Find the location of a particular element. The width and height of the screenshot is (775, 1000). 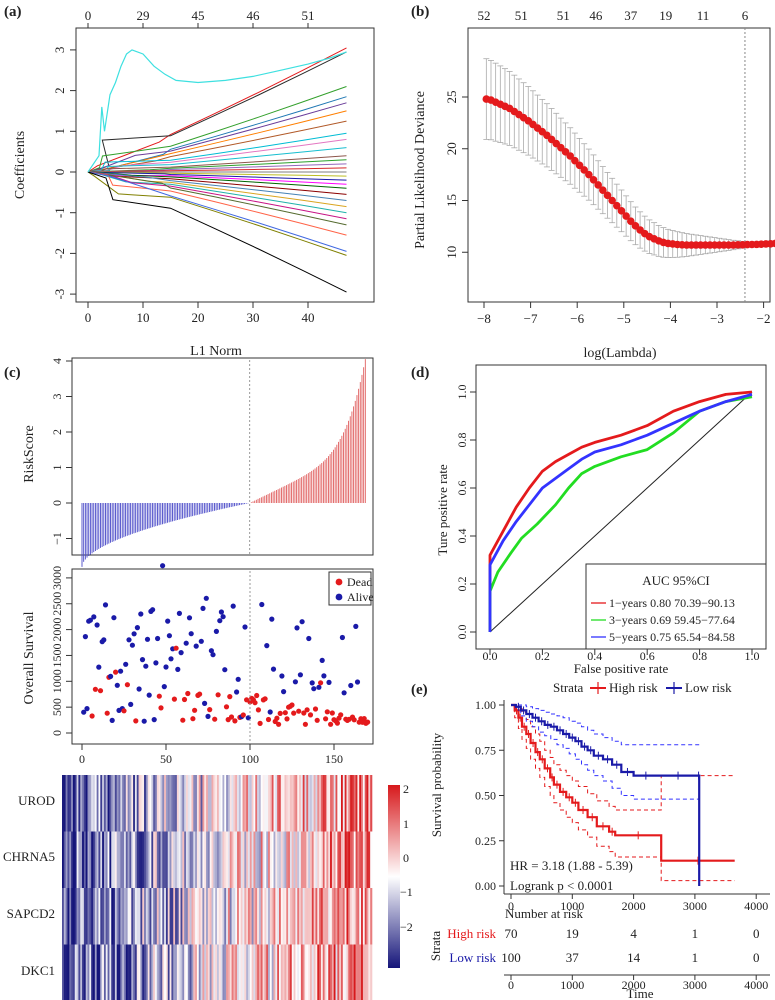

hr-text: HR = 3.18 (1.88 - 5.39) is located at coordinates (571, 865).